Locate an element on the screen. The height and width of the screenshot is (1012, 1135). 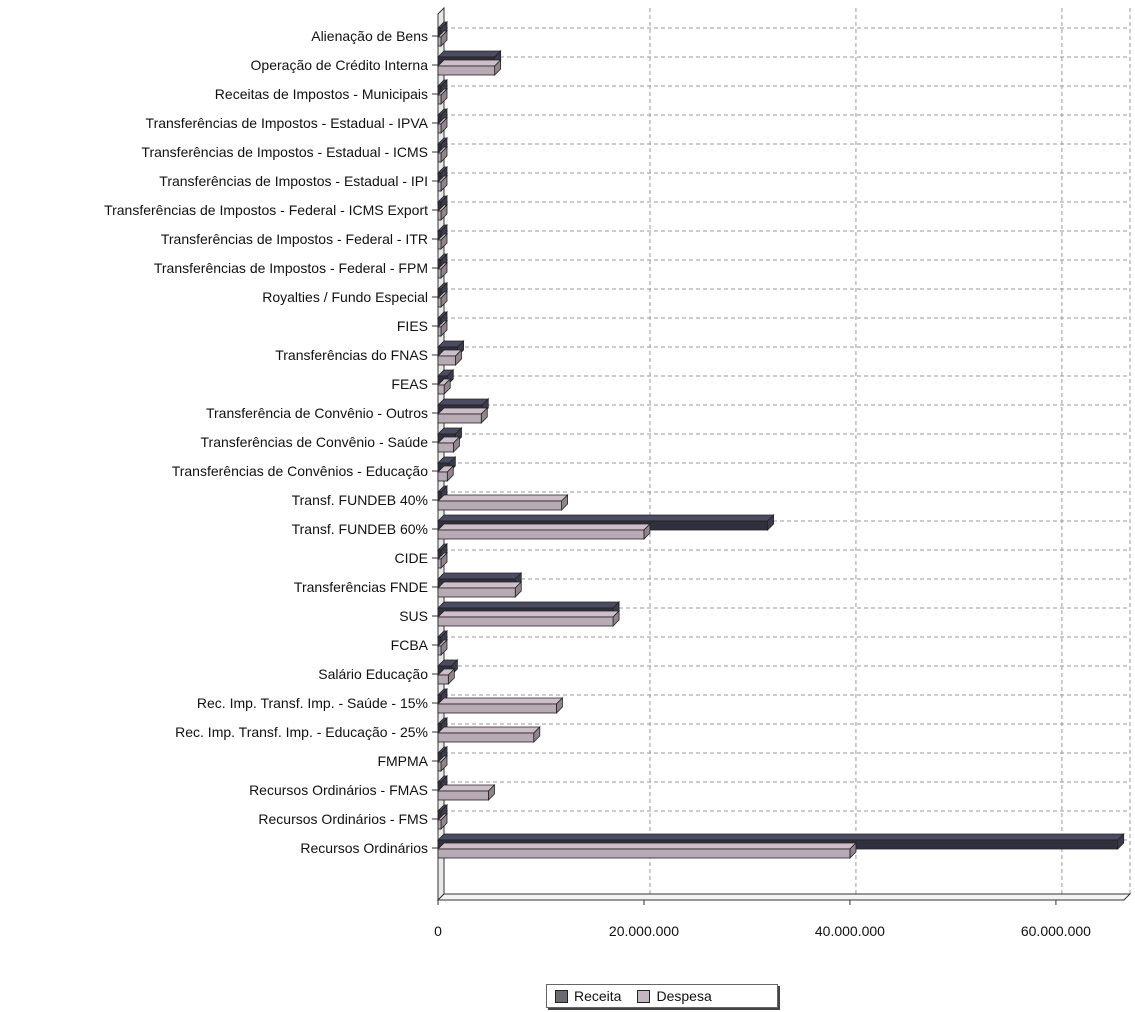
legend-swatch-despesa is located at coordinates (644, 996).